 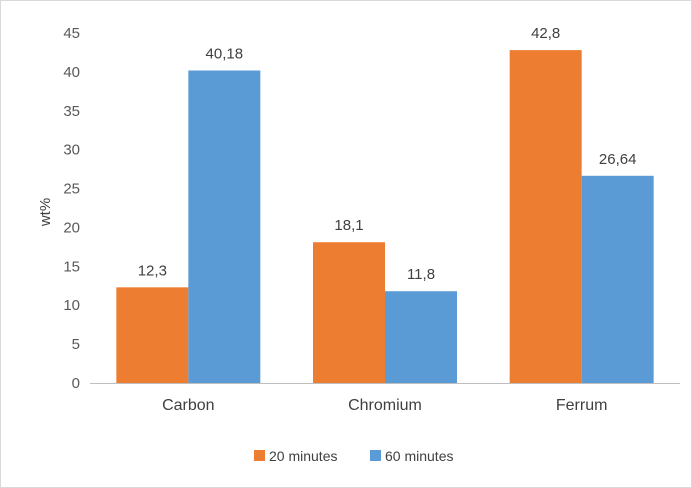 What do you see at coordinates (618, 159) in the screenshot?
I see `data-label: 26,64` at bounding box center [618, 159].